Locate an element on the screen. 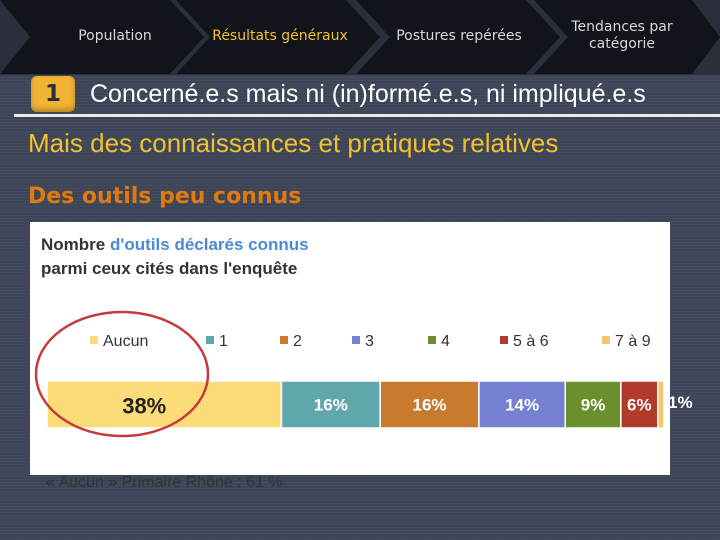 The height and width of the screenshot is (540, 720). bar-label-3: 14% is located at coordinates (522, 405).